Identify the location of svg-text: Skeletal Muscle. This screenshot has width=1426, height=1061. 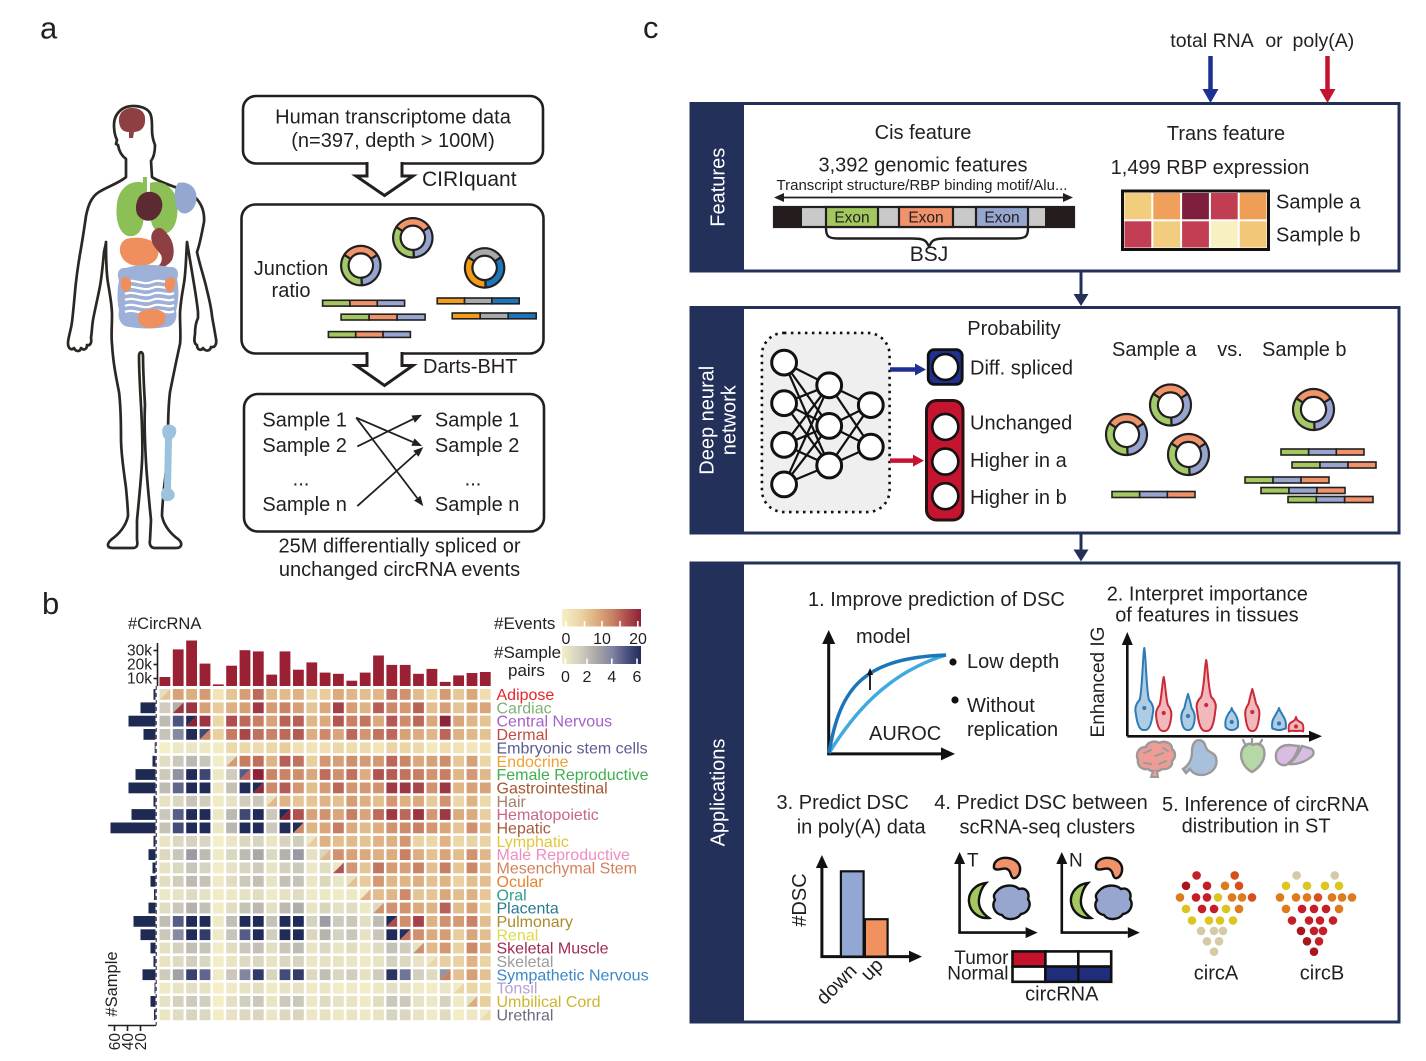
(553, 949).